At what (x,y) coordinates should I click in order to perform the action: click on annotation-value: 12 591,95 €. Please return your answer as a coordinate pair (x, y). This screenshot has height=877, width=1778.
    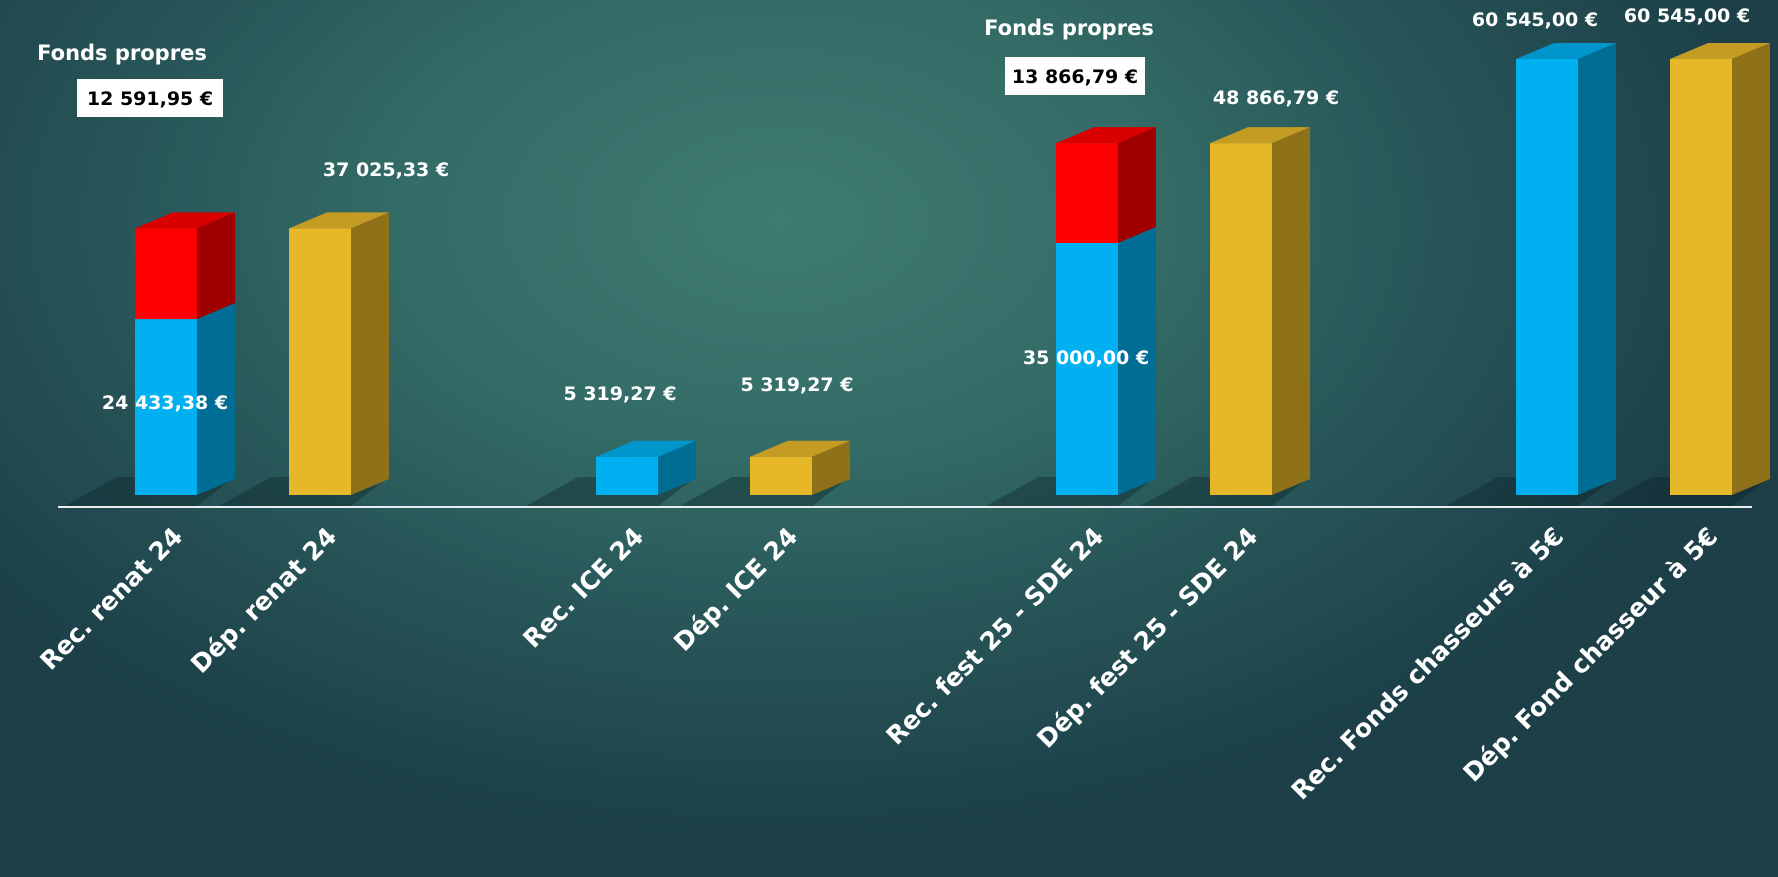
    Looking at the image, I should click on (150, 99).